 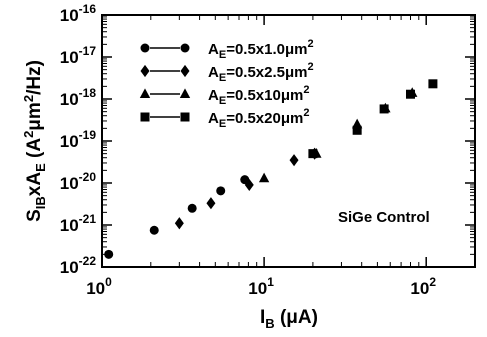 I want to click on y-axis-label: SIBxAE (A2μm2/Hz), so click(x=34, y=141).